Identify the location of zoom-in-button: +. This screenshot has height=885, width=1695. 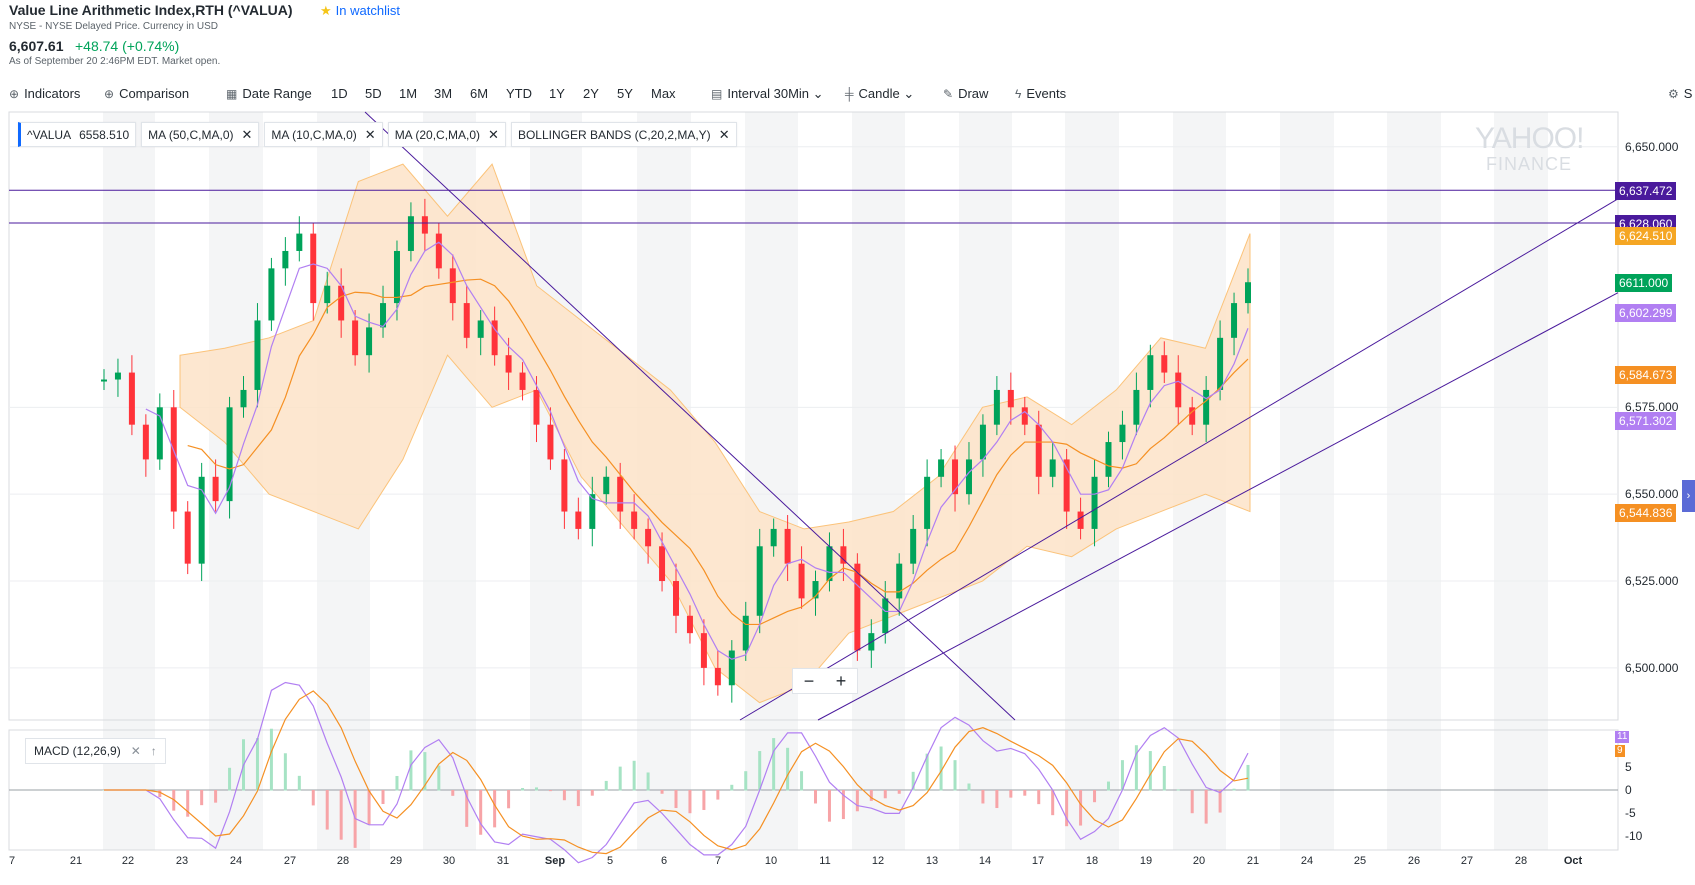
(841, 680).